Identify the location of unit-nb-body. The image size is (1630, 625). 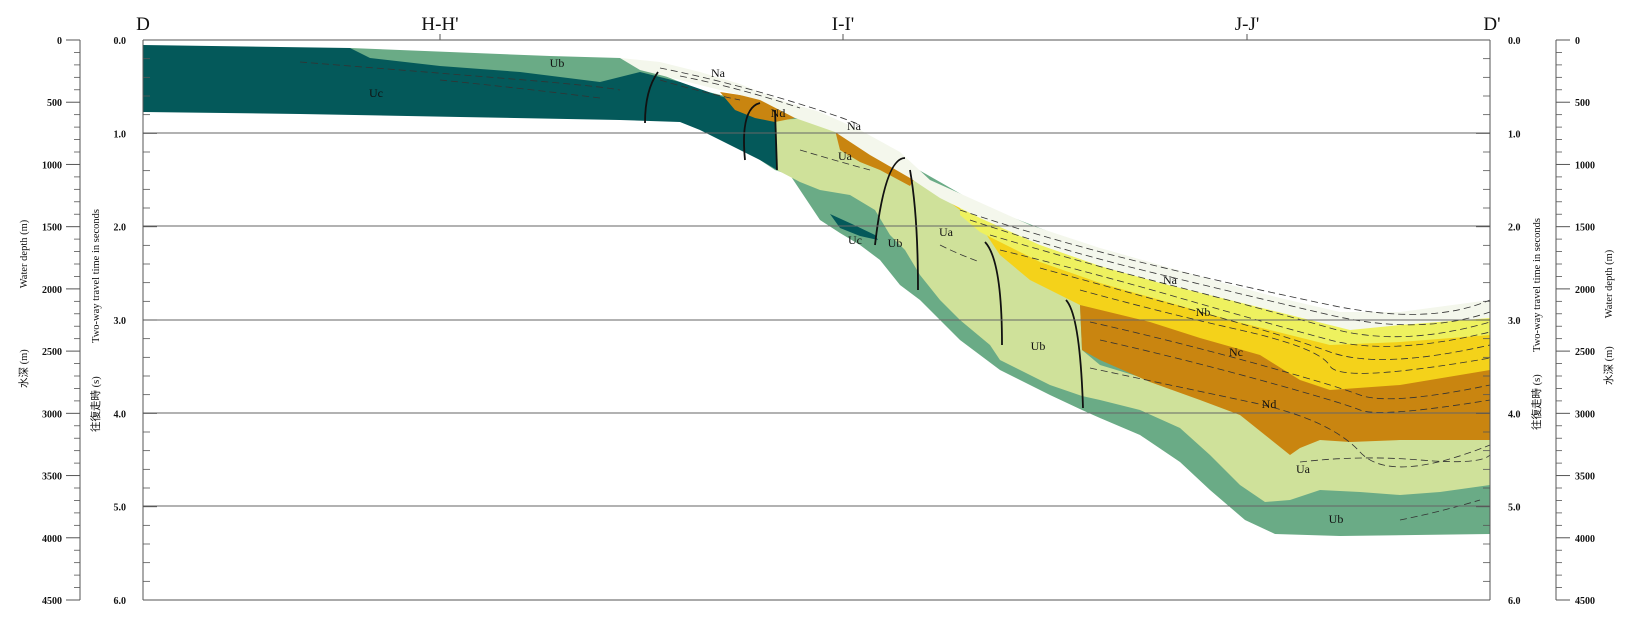
(1225, 275).